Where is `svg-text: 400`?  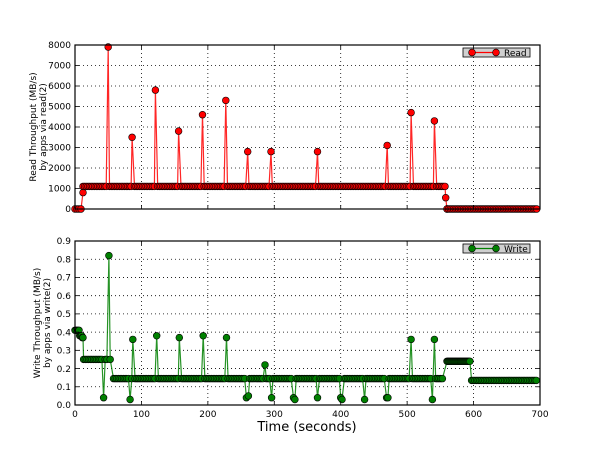
svg-text: 400 is located at coordinates (340, 415).